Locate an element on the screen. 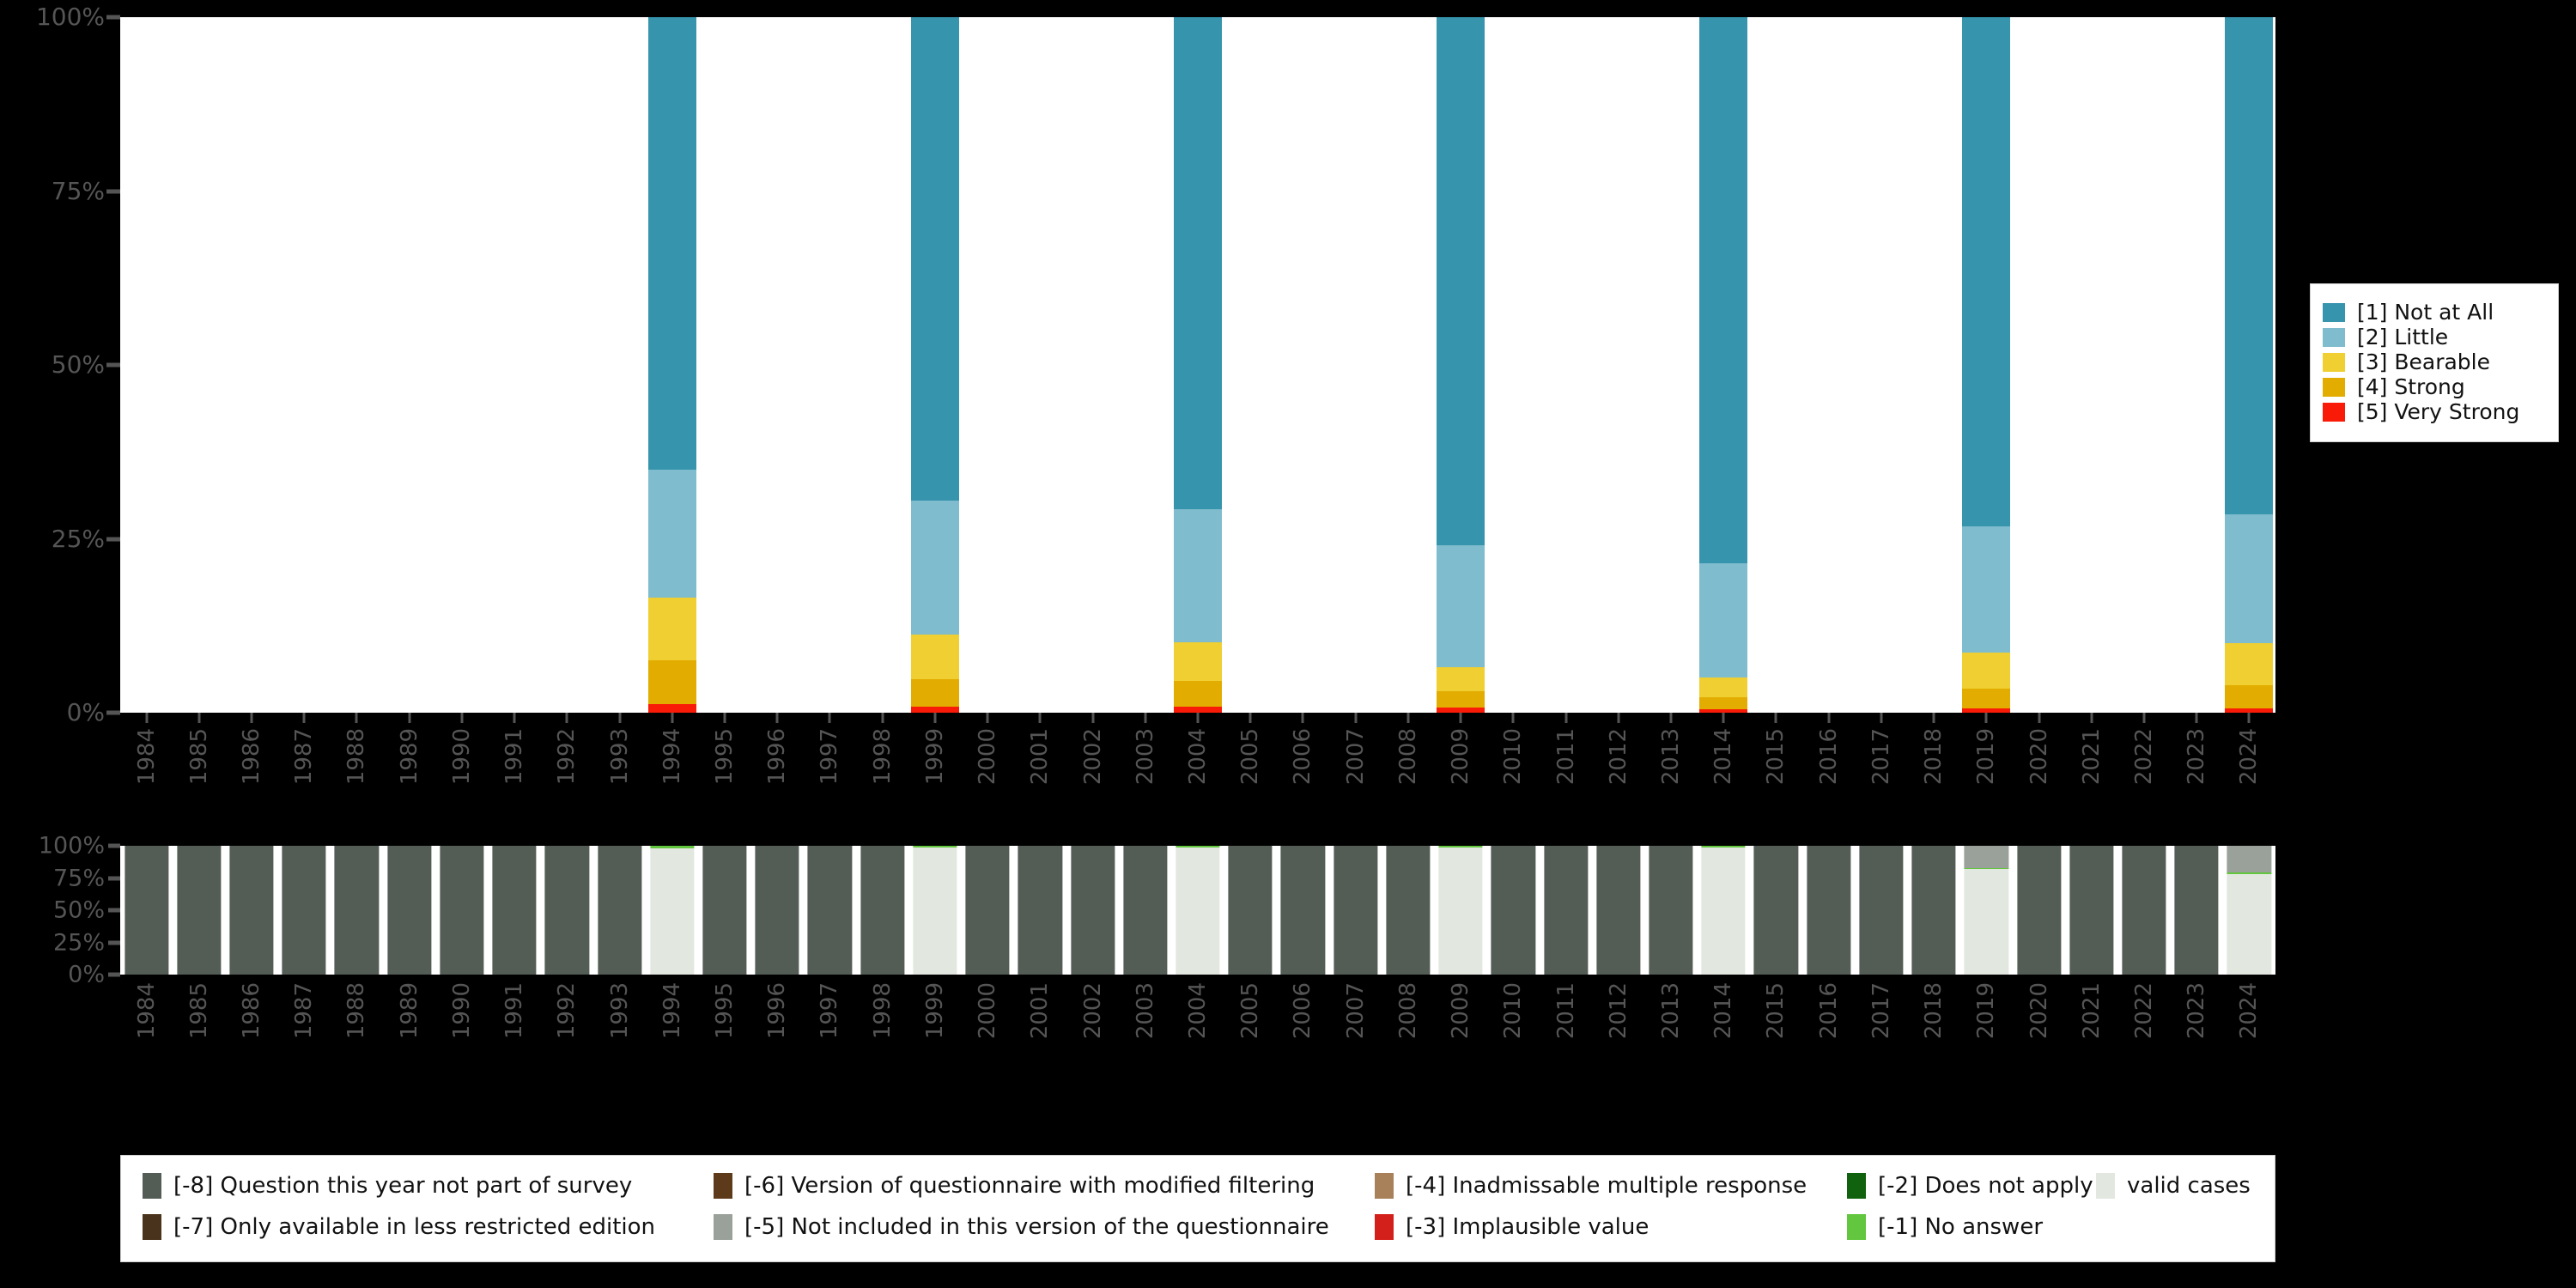  missing-stacked-bar-2023 is located at coordinates (2196, 910).